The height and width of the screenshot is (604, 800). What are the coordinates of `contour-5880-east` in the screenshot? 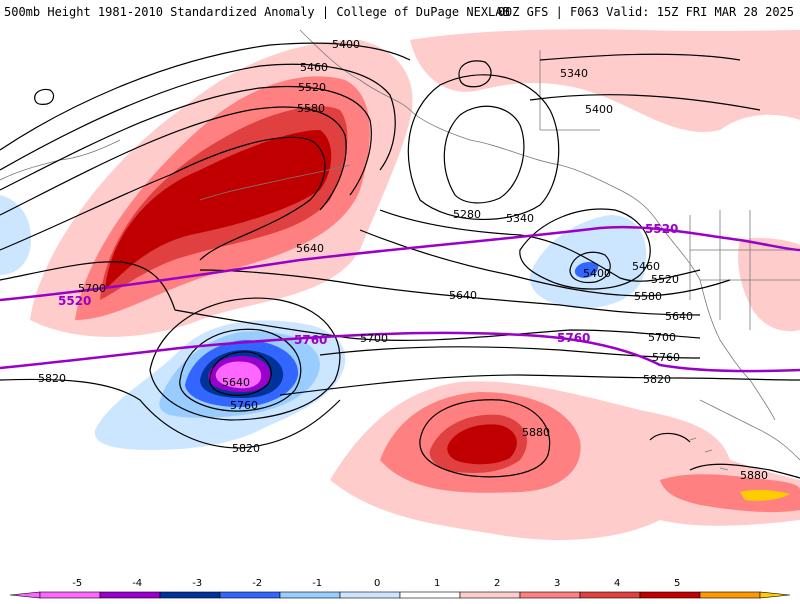 It's located at (744, 471).